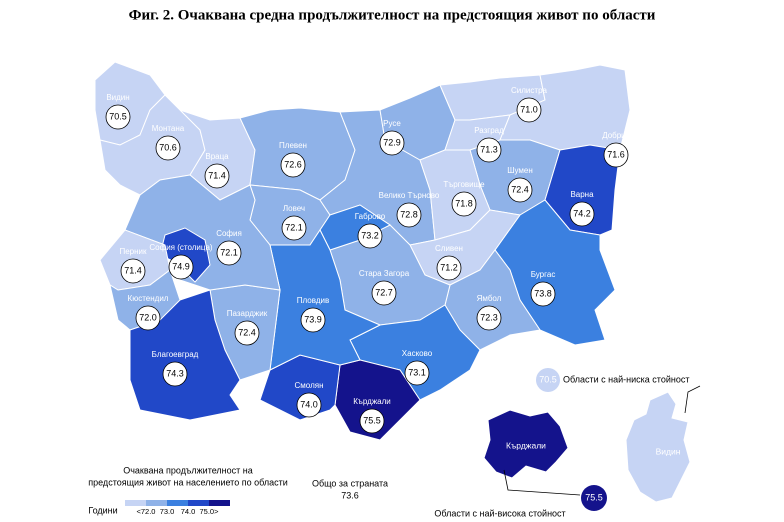  What do you see at coordinates (210, 511) in the screenshot?
I see `legend-tick-label: 75.0>` at bounding box center [210, 511].